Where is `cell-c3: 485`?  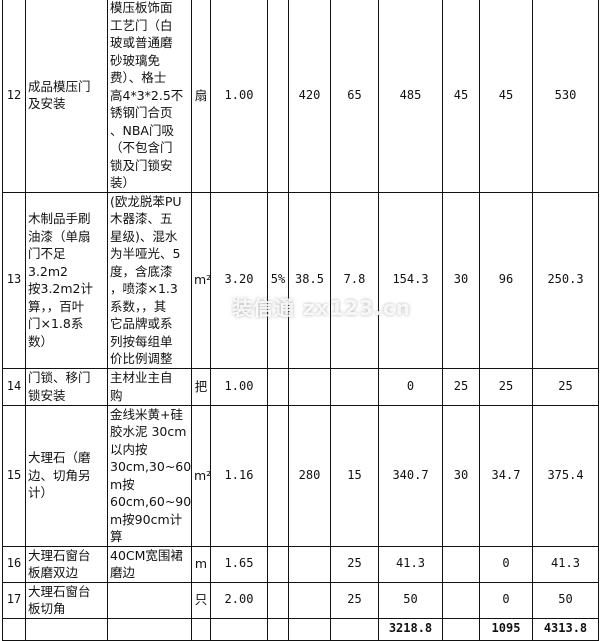
cell-c3: 485 is located at coordinates (410, 96).